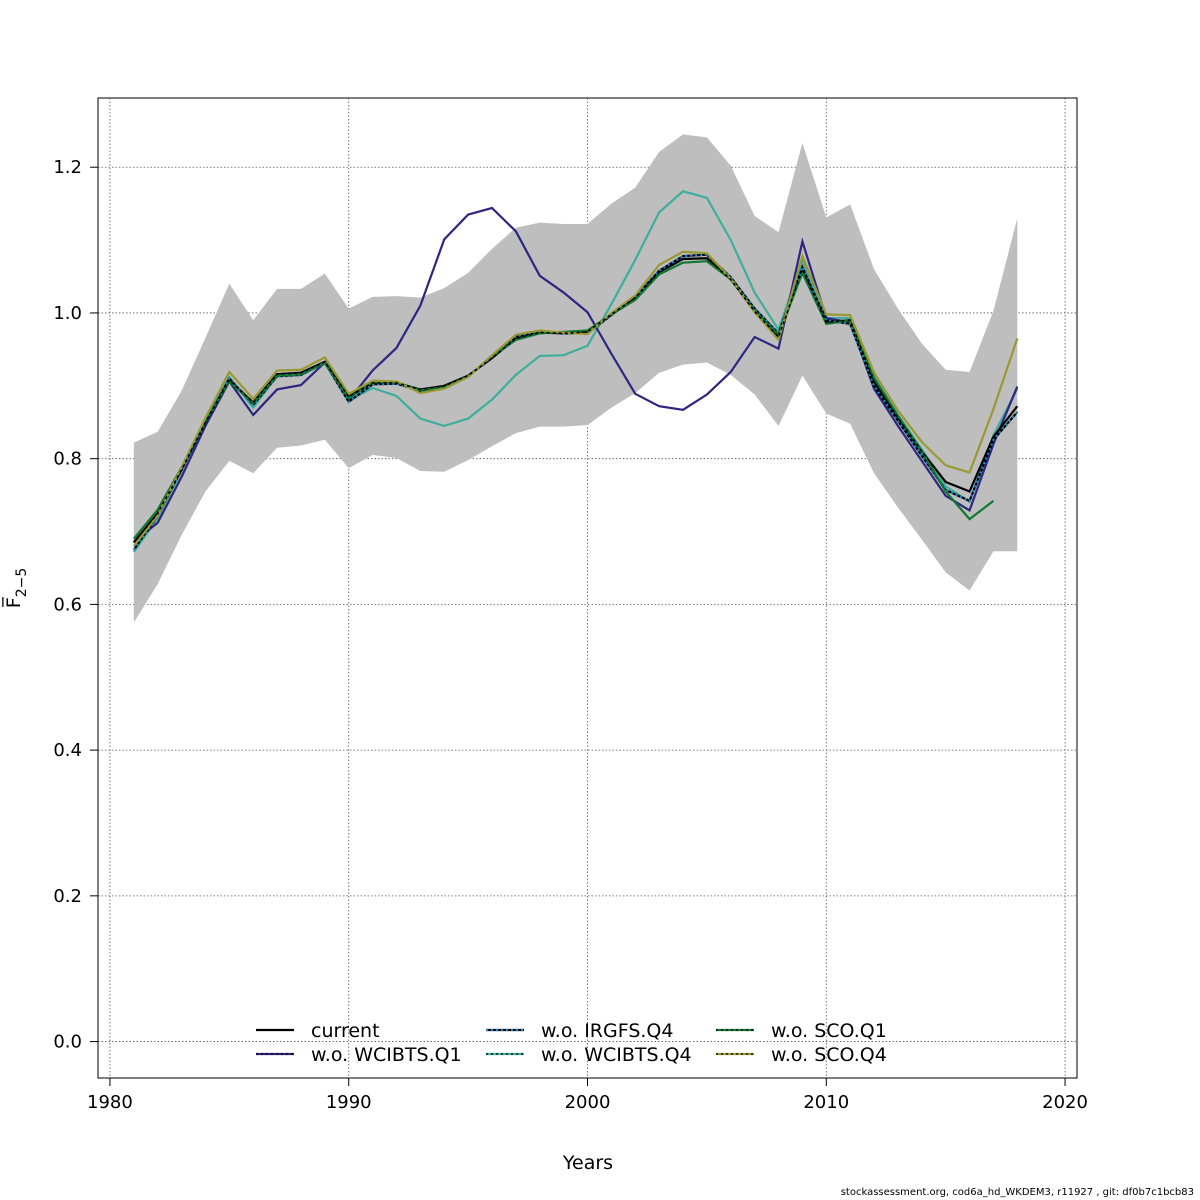 This screenshot has height=1200, width=1200. I want to click on y-tick-label: 0.2, so click(67, 896).